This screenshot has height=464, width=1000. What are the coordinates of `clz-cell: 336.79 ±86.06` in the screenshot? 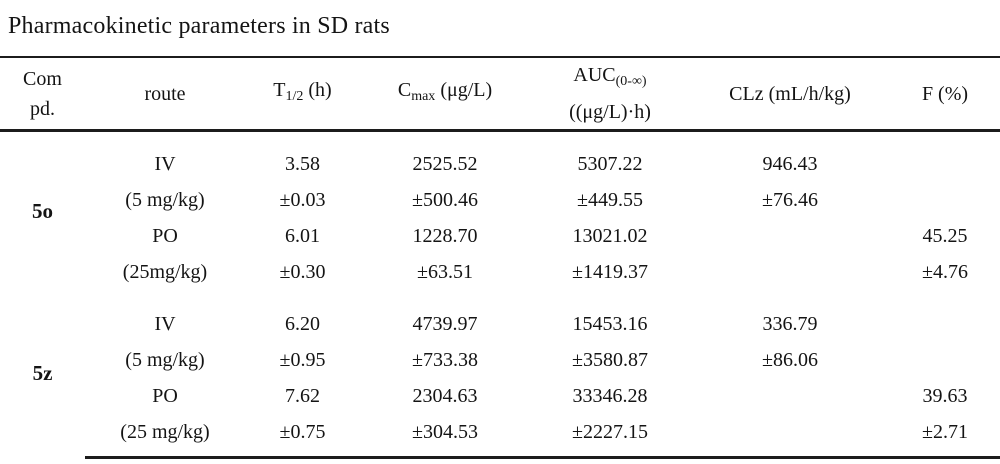 It's located at (790, 334).